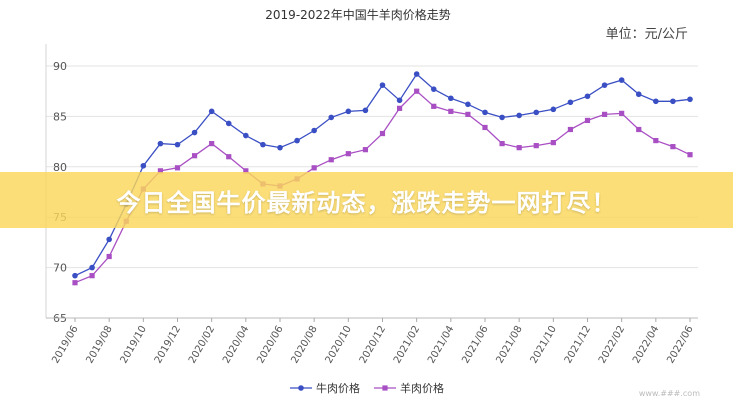 The image size is (733, 400). I want to click on x-tick-label: 2022/06, so click(680, 344).